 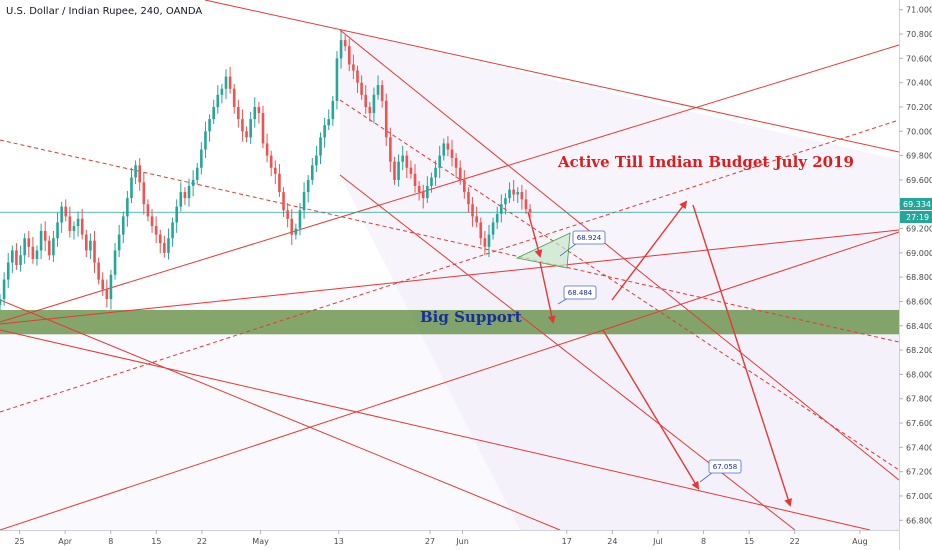 I want to click on x-tick-label: 24, so click(x=612, y=541).